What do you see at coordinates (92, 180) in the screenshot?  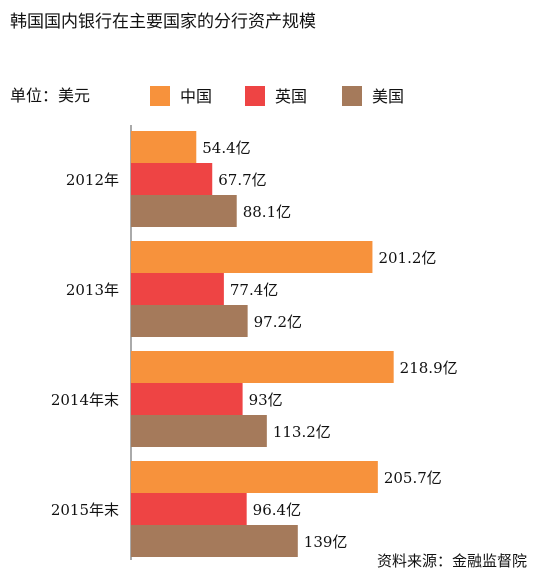 I see `category-label: 2012年` at bounding box center [92, 180].